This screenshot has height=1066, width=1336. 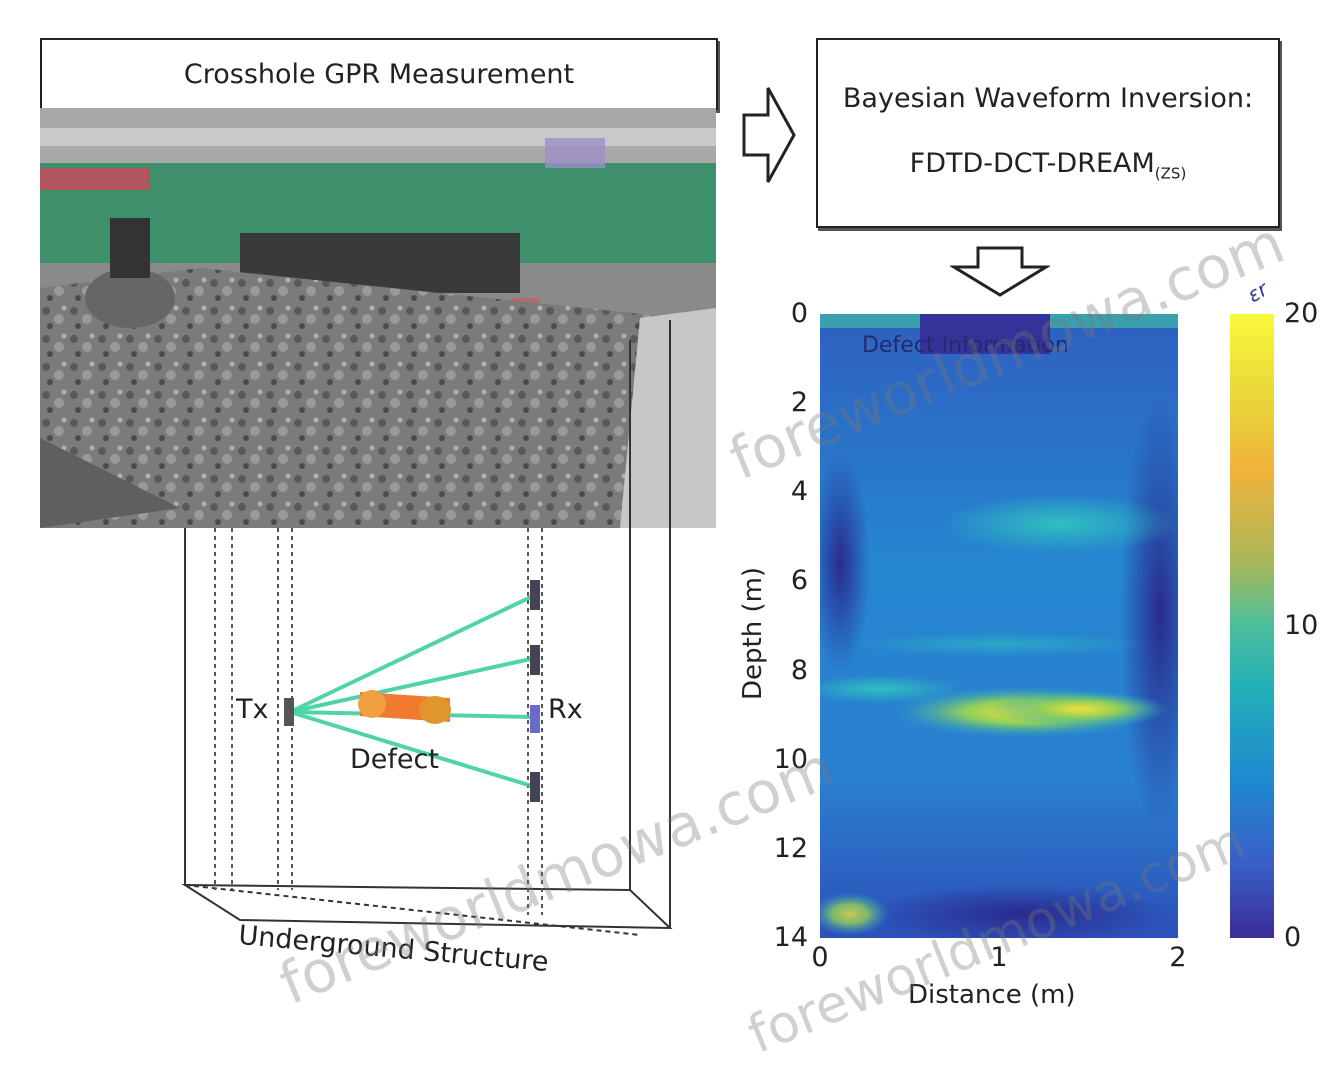 I want to click on y-tick-label: 2, so click(x=799, y=403).